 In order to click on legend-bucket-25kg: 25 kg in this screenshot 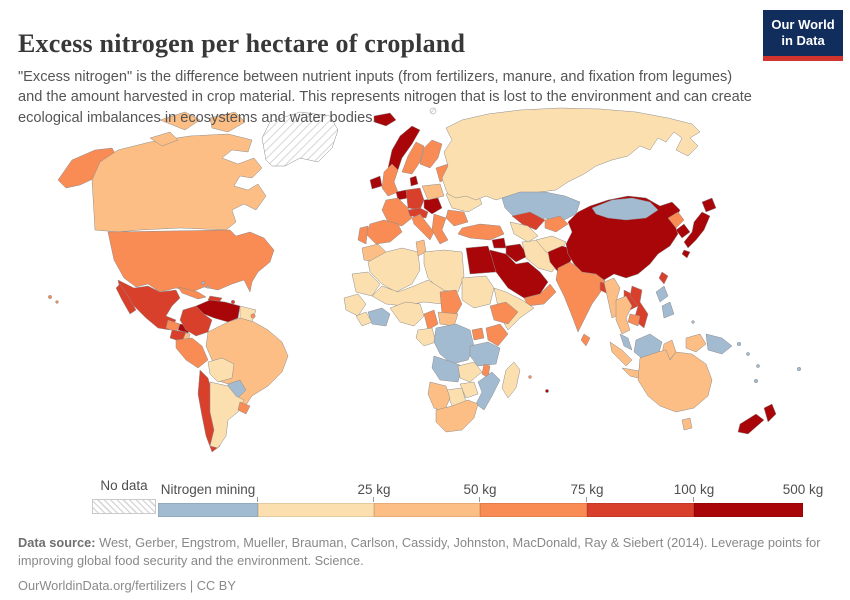, I will do `click(324, 499)`.